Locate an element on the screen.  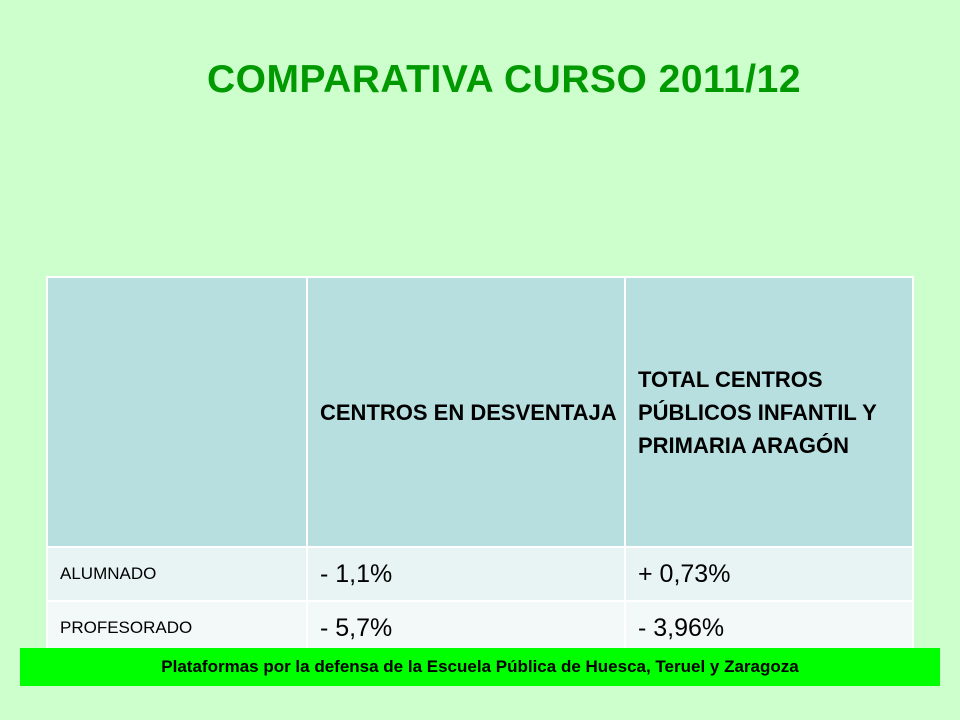
slide-title: COMPARATIVA CURSO 2011/12 is located at coordinates (504, 79).